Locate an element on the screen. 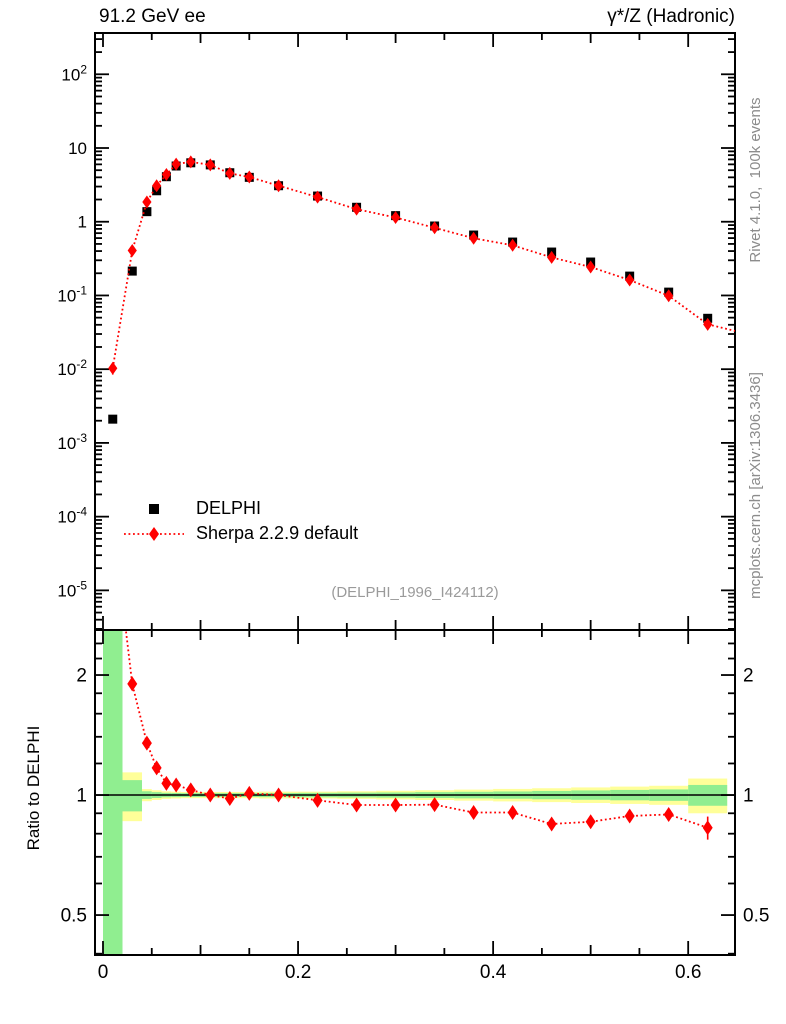  ratio-axis-title: Ratio to DELPHI is located at coordinates (33, 788).